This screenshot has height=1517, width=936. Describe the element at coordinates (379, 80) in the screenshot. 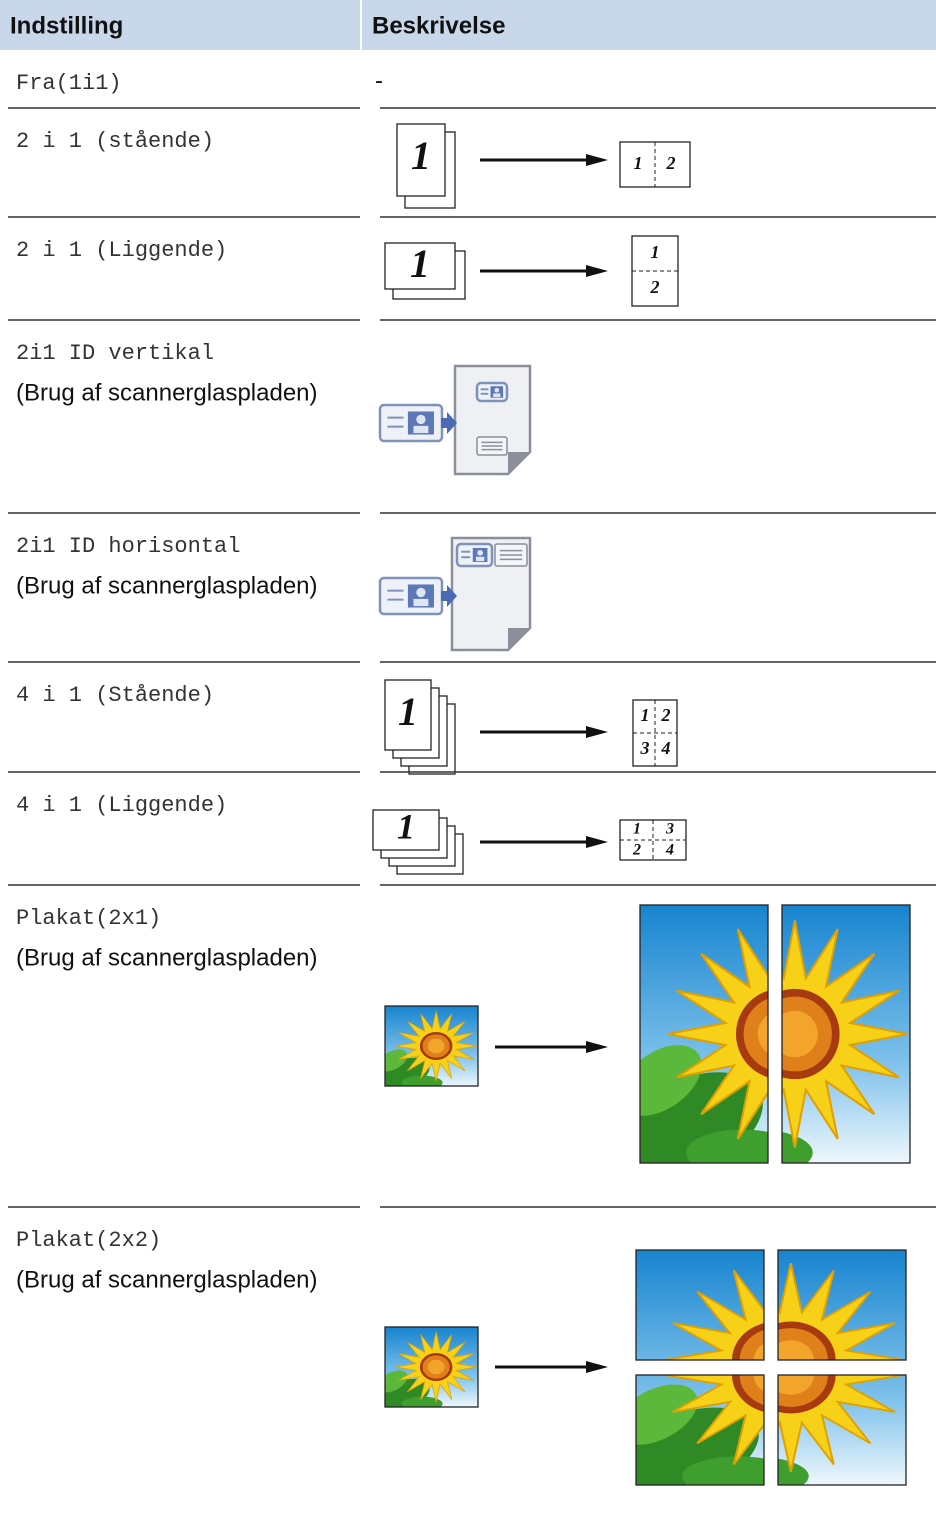

I see `description: -` at that location.